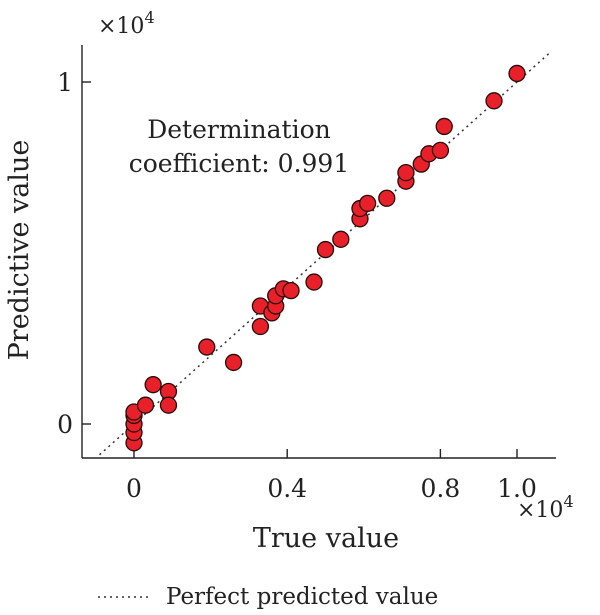  Describe the element at coordinates (287, 488) in the screenshot. I see `x-tick-label: 0.4` at that location.